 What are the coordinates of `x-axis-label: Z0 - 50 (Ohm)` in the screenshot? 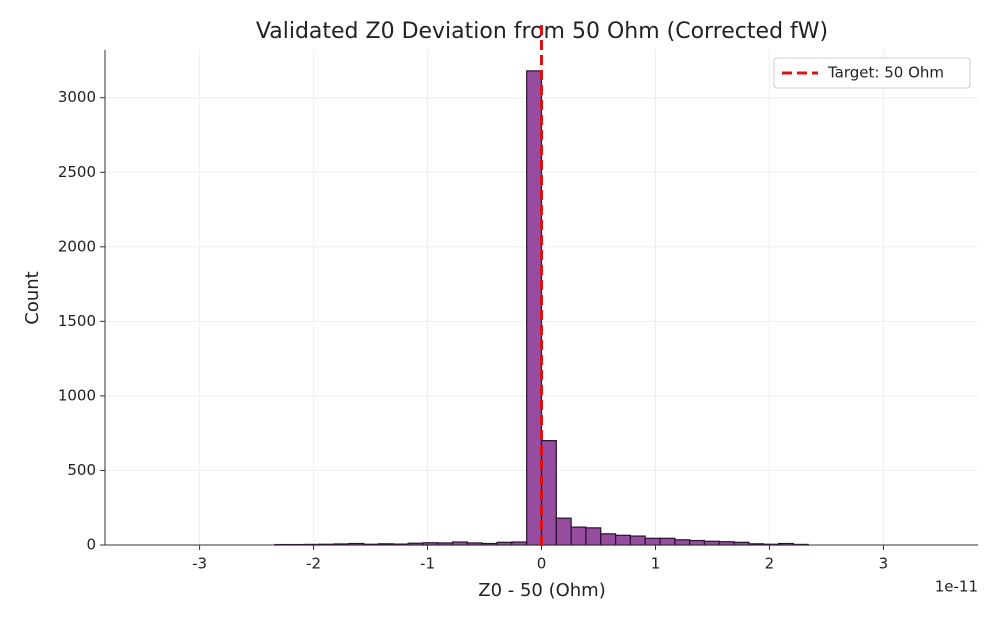 It's located at (542, 590).